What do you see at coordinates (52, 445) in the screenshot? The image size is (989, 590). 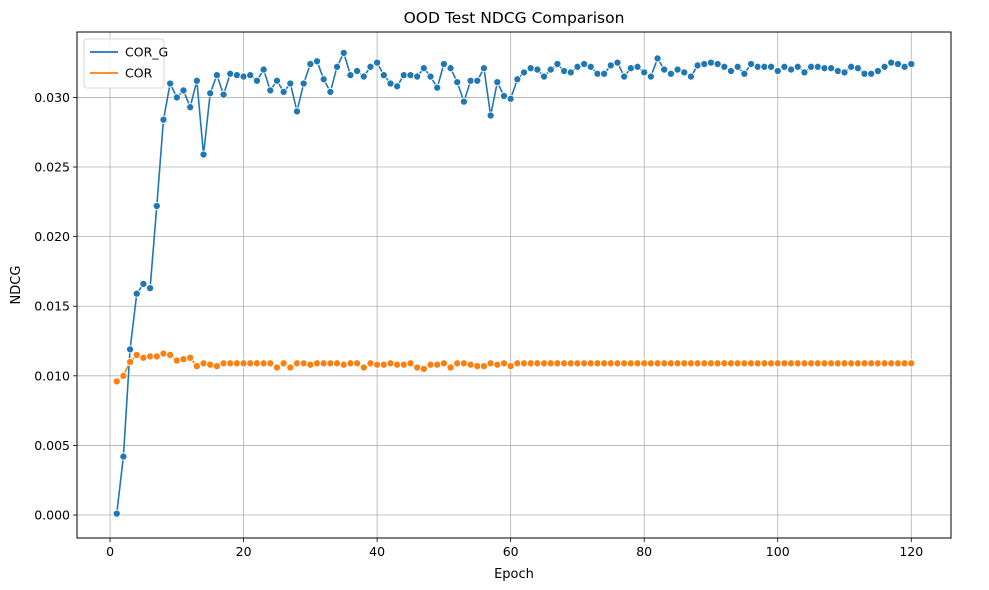 I see `y-tick-label: 0.005` at bounding box center [52, 445].